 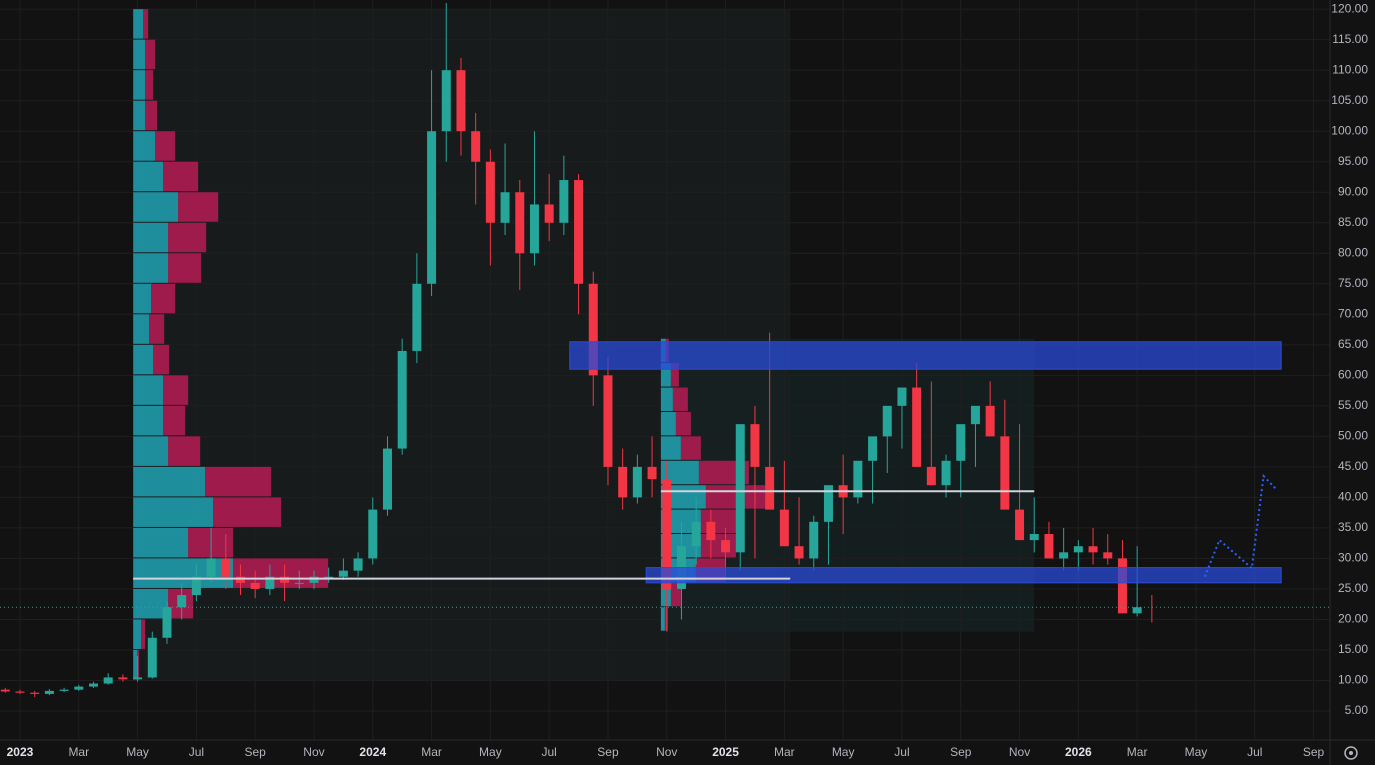 What do you see at coordinates (1353, 375) in the screenshot?
I see `y-tick-label: 60.00` at bounding box center [1353, 375].